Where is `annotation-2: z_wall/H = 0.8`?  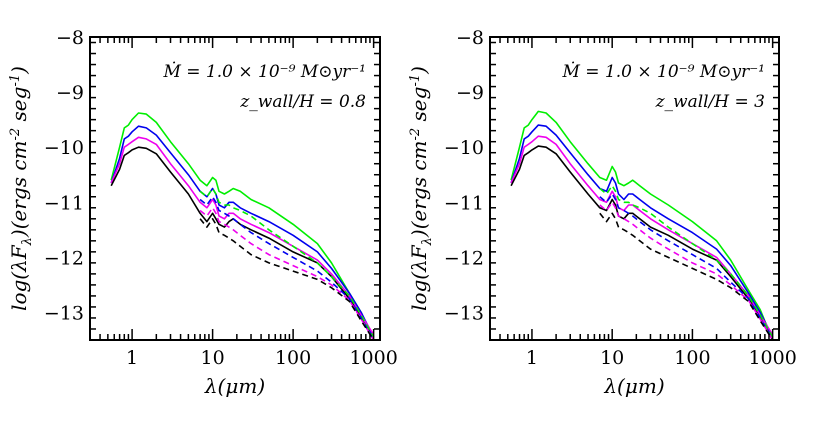 annotation-2: z_wall/H = 0.8 is located at coordinates (302, 102).